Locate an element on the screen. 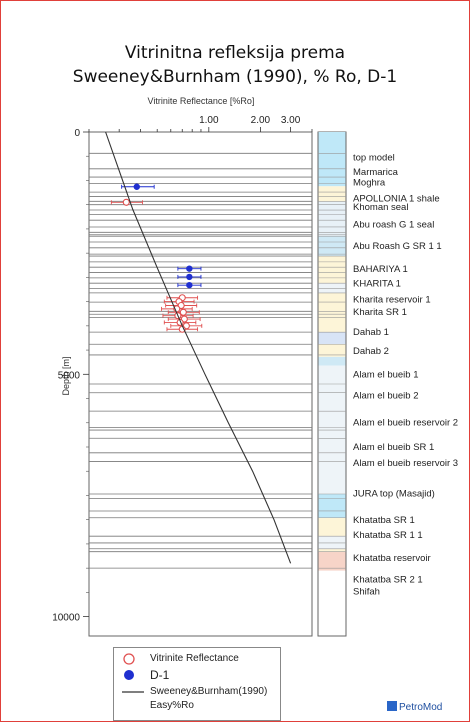 The width and height of the screenshot is (470, 722). formation-label: Abu Roash G SR 1 1 is located at coordinates (397, 246).